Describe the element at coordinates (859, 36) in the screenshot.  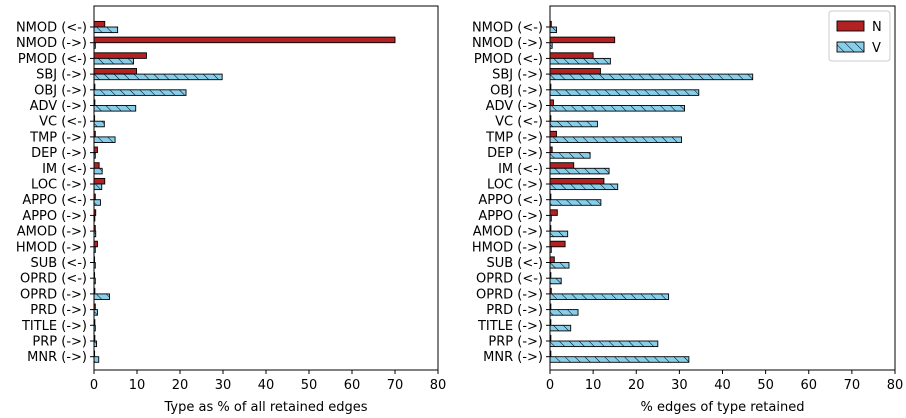
I see `legend: NV` at that location.